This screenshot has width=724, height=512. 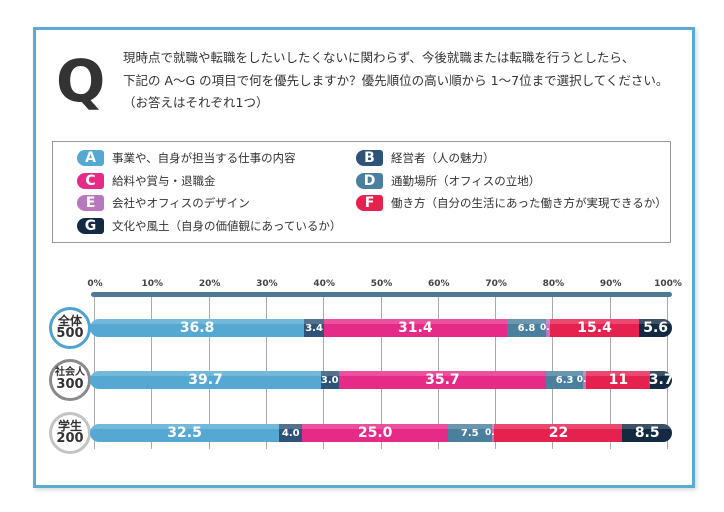 I want to click on bar-segment-g: 5.6, so click(x=655, y=328).